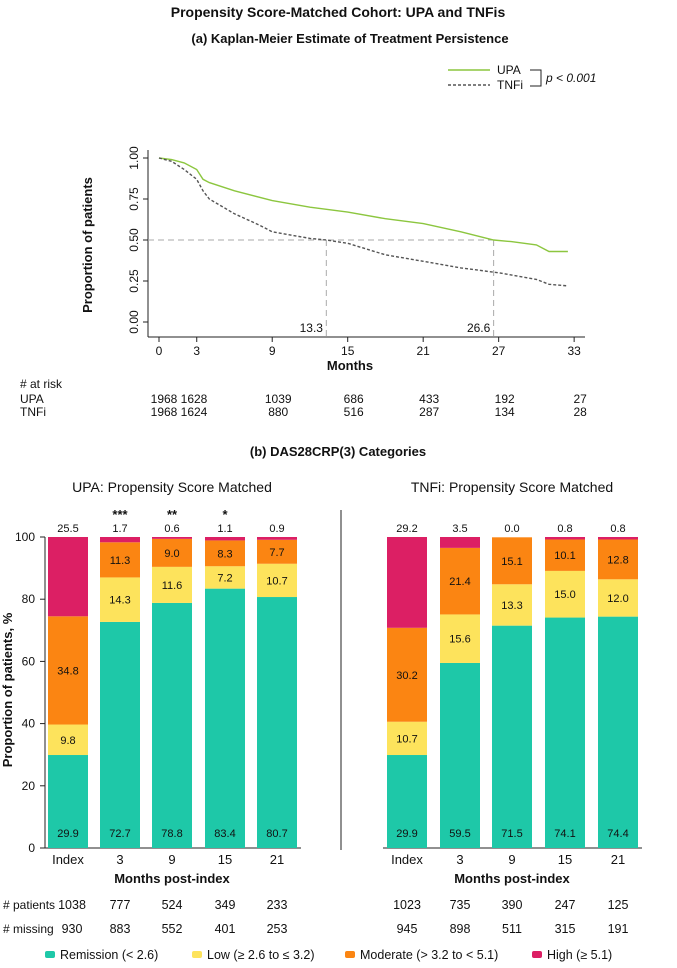 This screenshot has height=968, width=677. What do you see at coordinates (68, 859) in the screenshot?
I see `x-tick-label: Index` at bounding box center [68, 859].